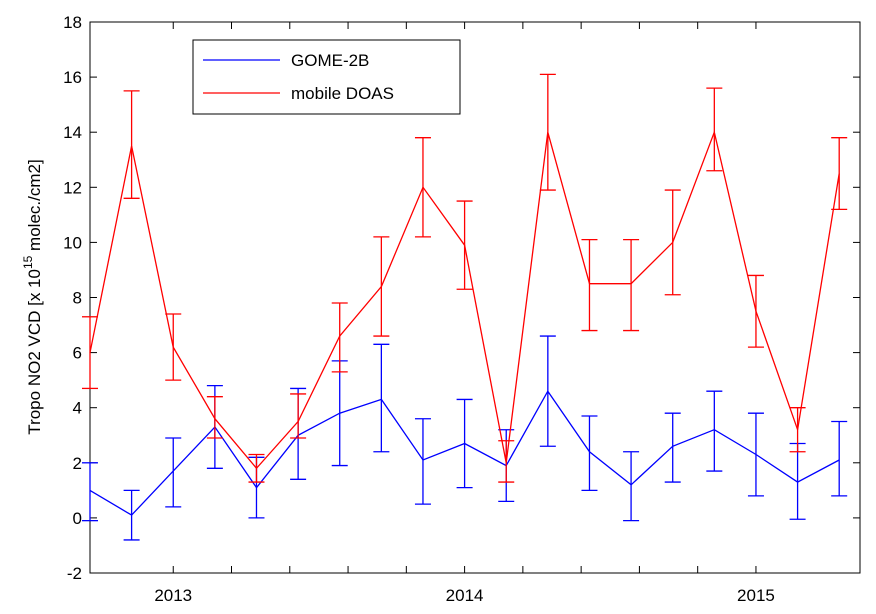  What do you see at coordinates (465, 595) in the screenshot?
I see `x-tick-label: 2014` at bounding box center [465, 595].